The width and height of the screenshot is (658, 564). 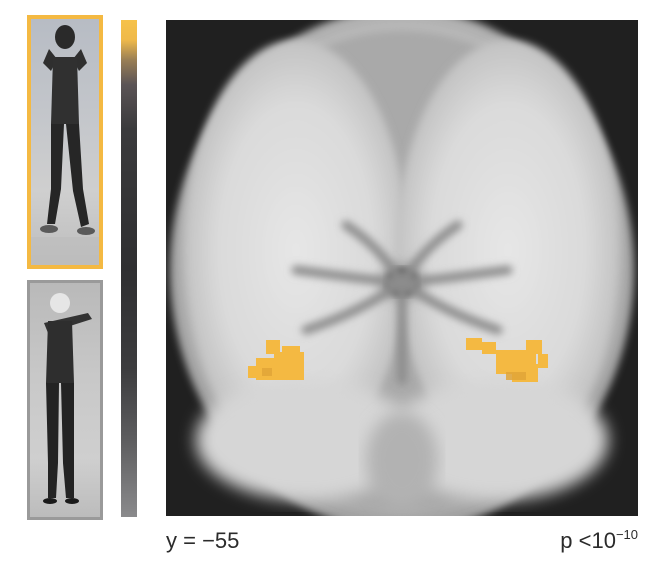 What do you see at coordinates (588, 540) in the screenshot?
I see `threshold-prefix: p <10` at bounding box center [588, 540].